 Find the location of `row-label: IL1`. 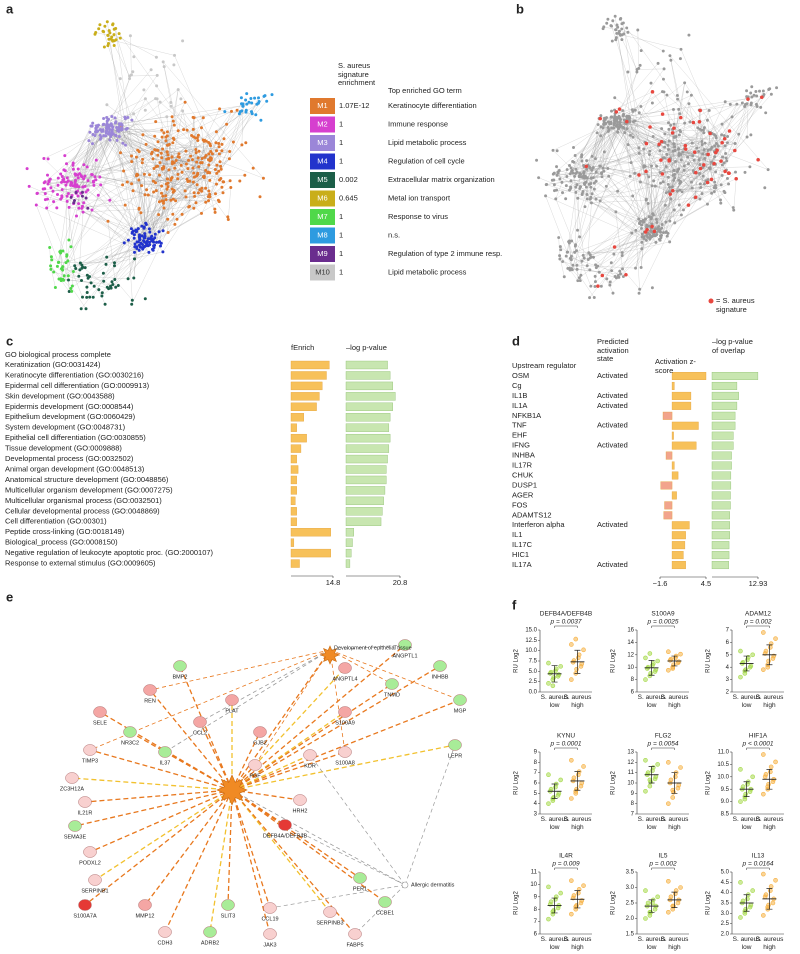

row-label: IL1 is located at coordinates (517, 534).